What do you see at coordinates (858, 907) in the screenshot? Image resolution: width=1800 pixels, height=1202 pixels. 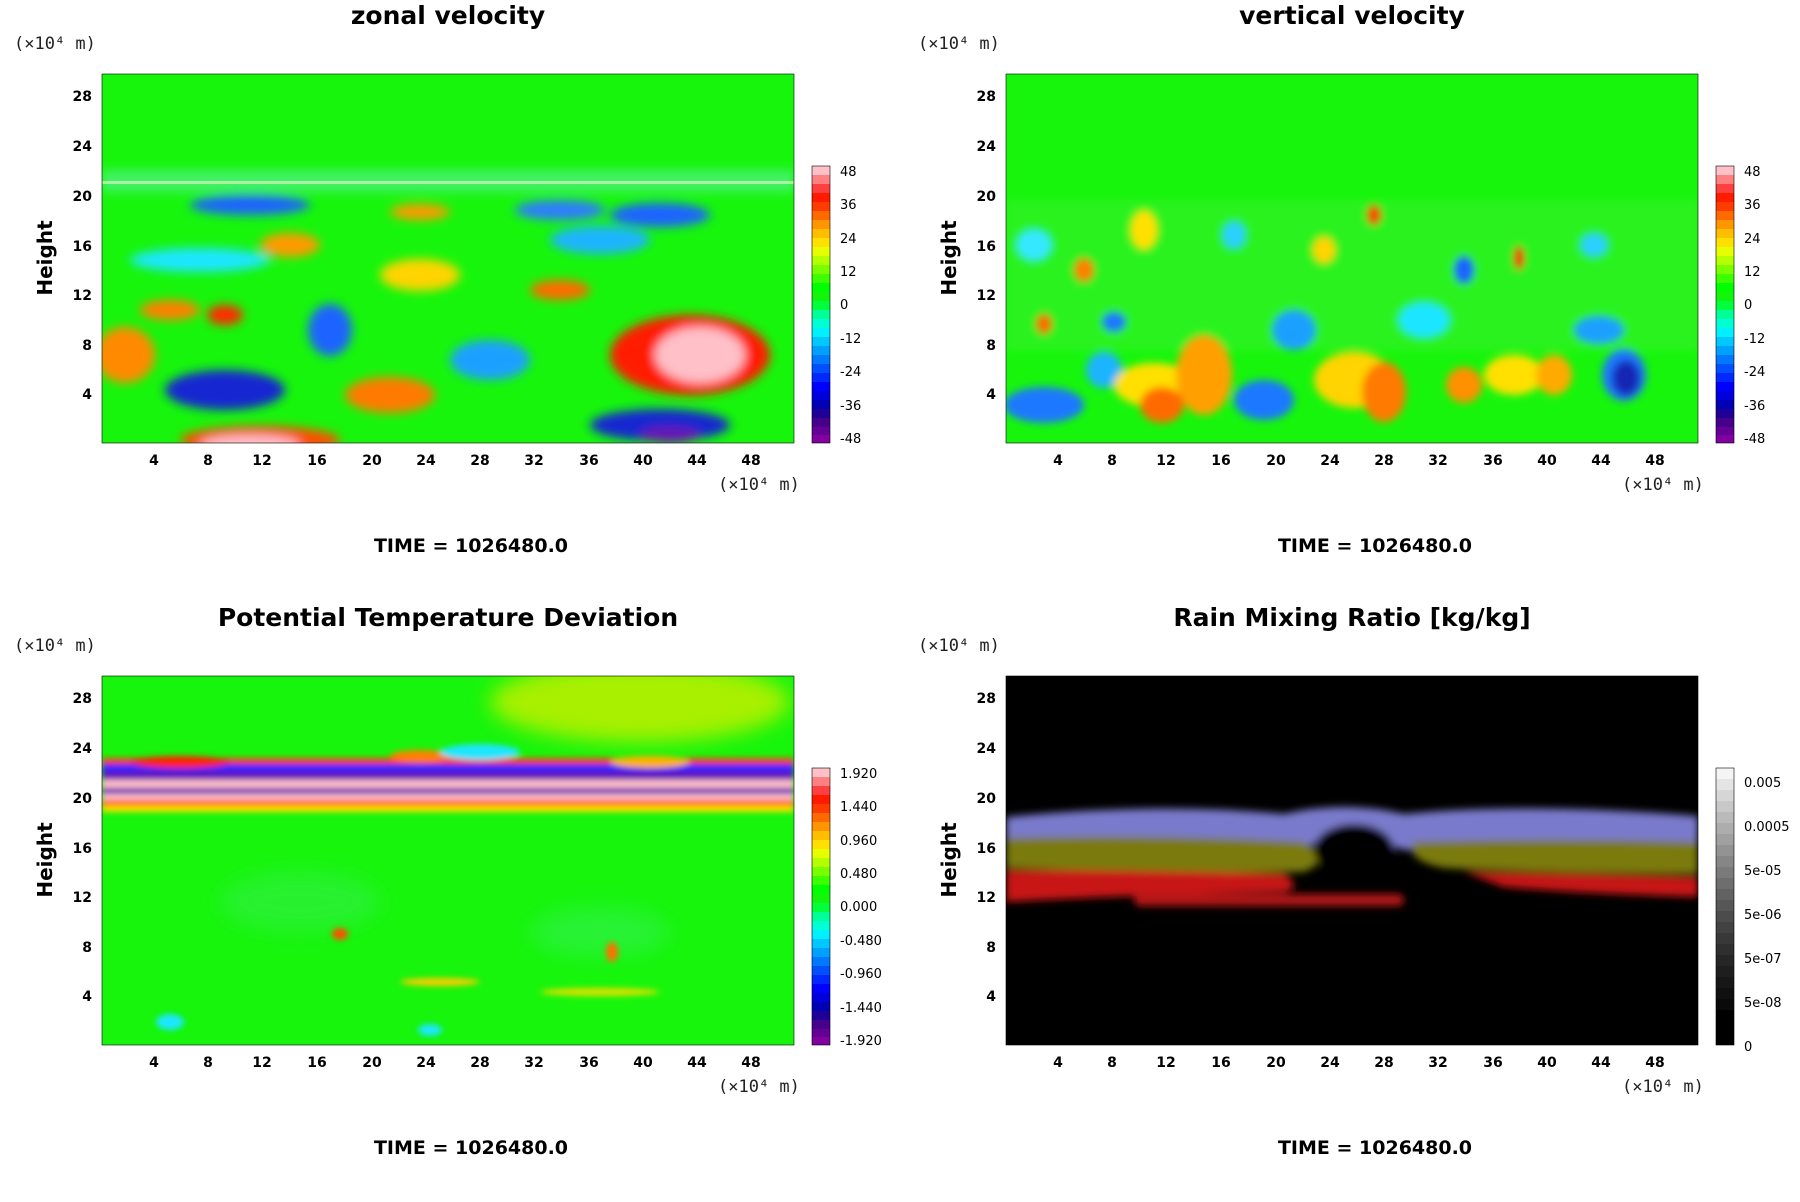 I see `colorbar-label: 0.000` at bounding box center [858, 907].